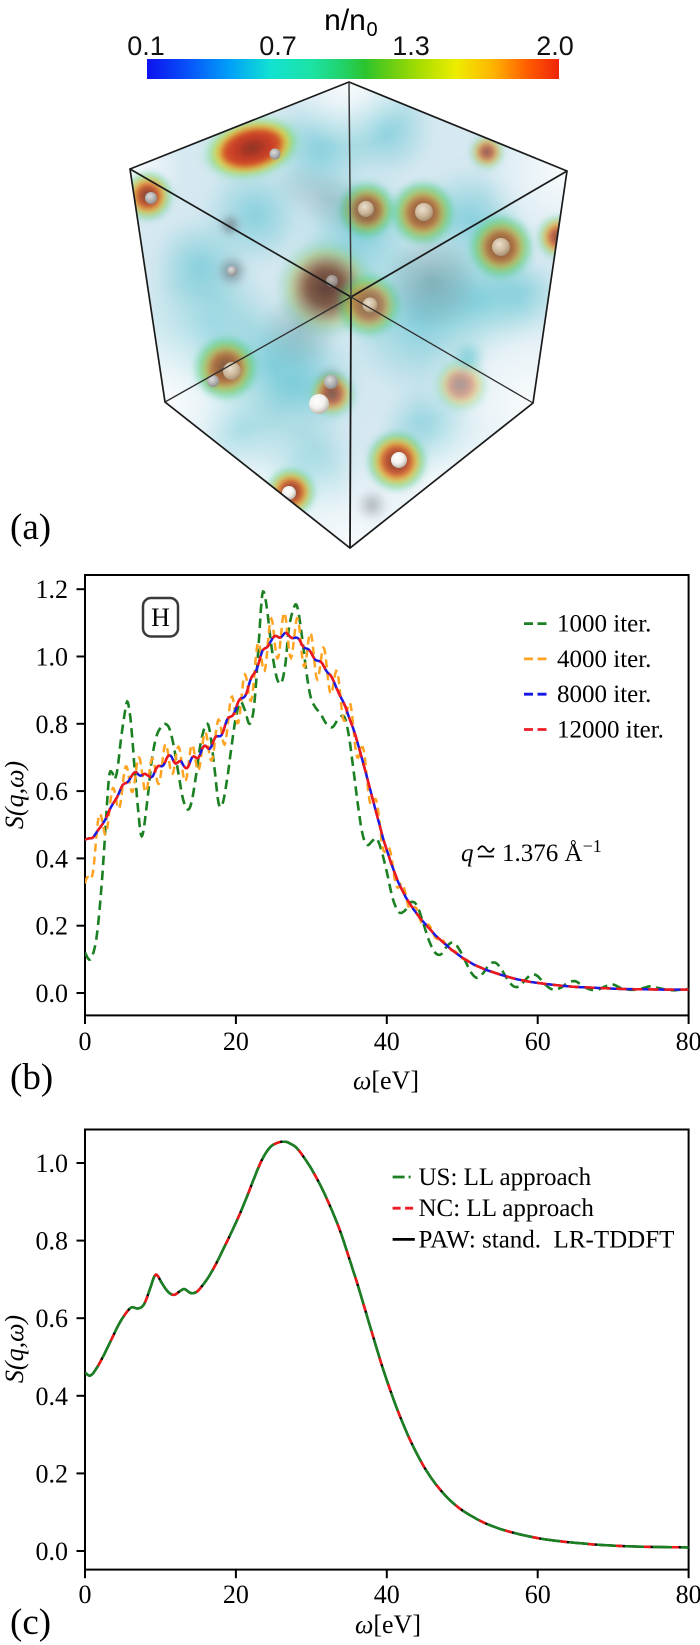  I want to click on svg-text: (b), so click(31, 1077).